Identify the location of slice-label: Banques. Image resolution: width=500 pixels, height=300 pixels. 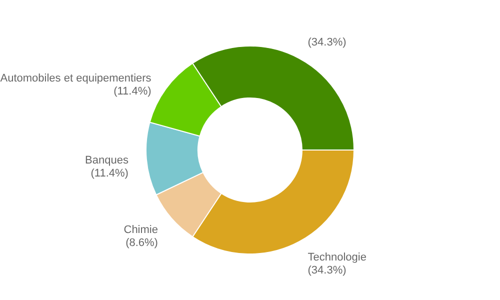
(107, 160).